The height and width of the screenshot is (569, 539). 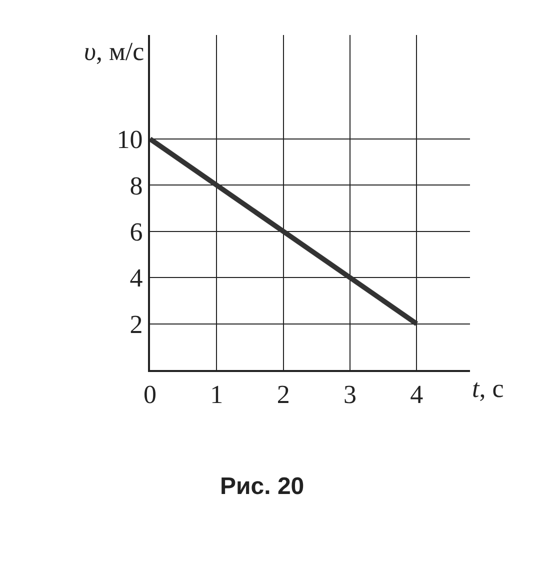 What do you see at coordinates (488, 388) in the screenshot?
I see `x-axis-title: t, с` at bounding box center [488, 388].